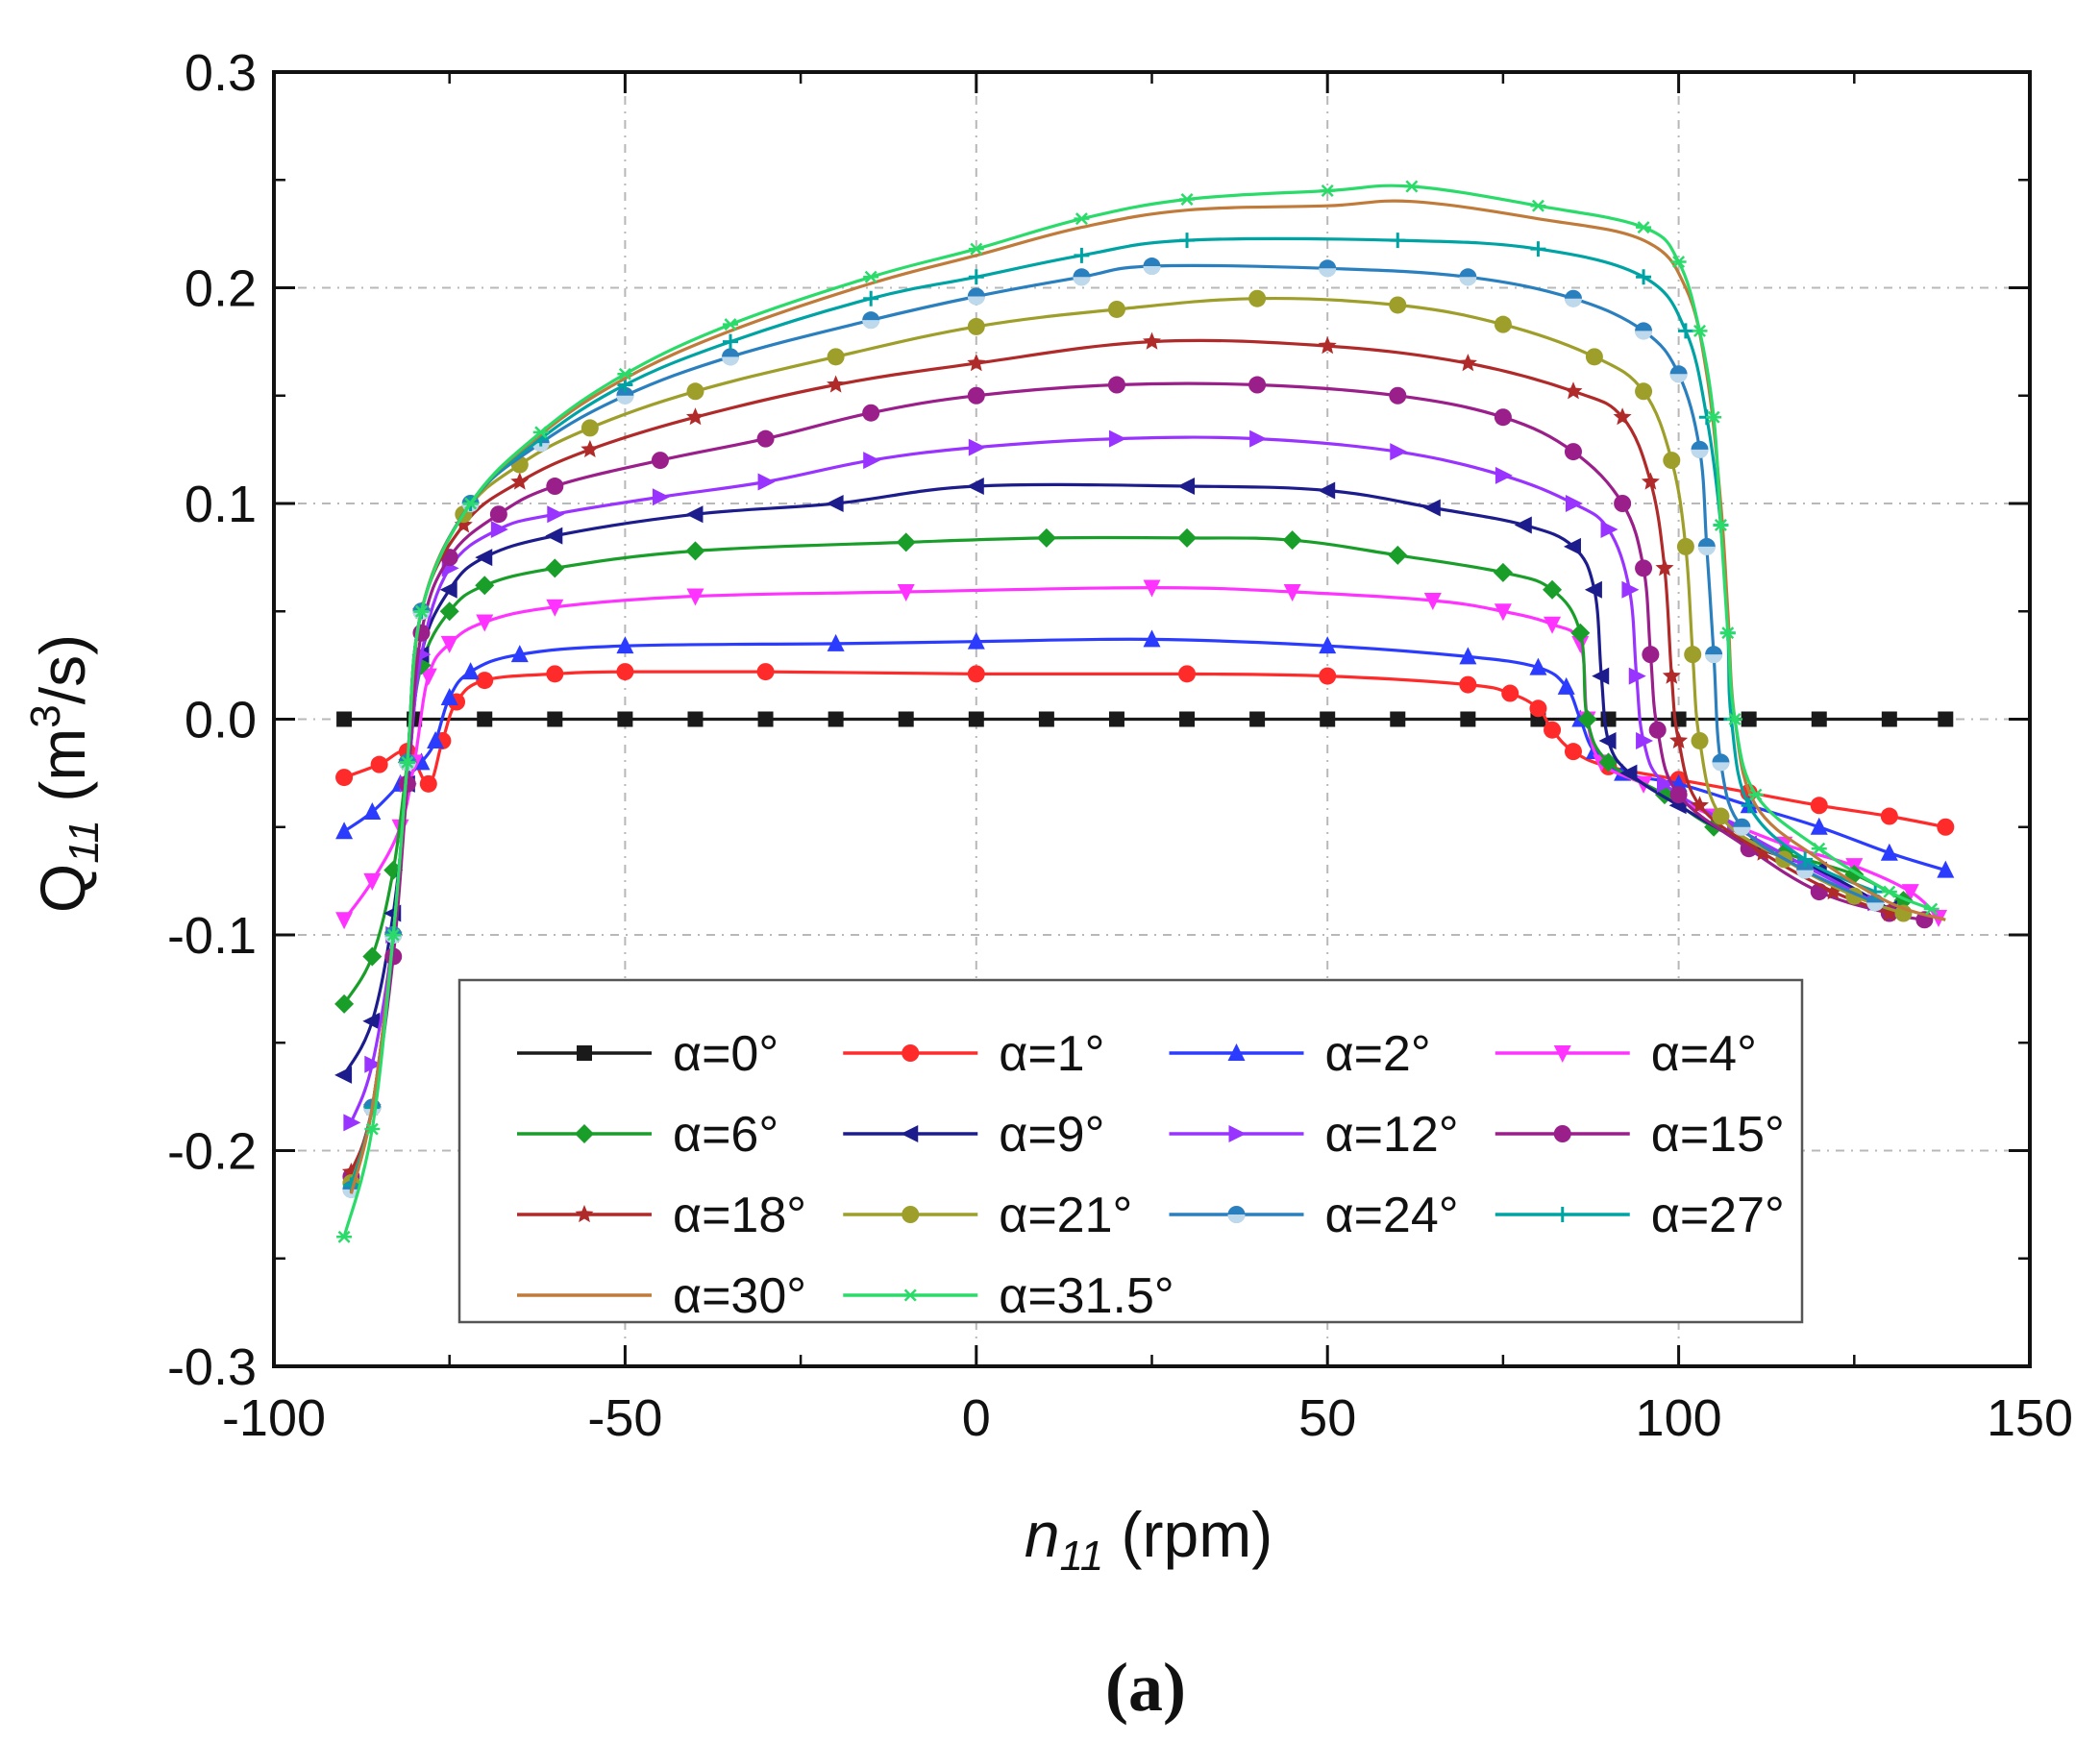 This screenshot has width=2100, height=1742. I want to click on x-axis-label-sub: 11, so click(1082, 1557).